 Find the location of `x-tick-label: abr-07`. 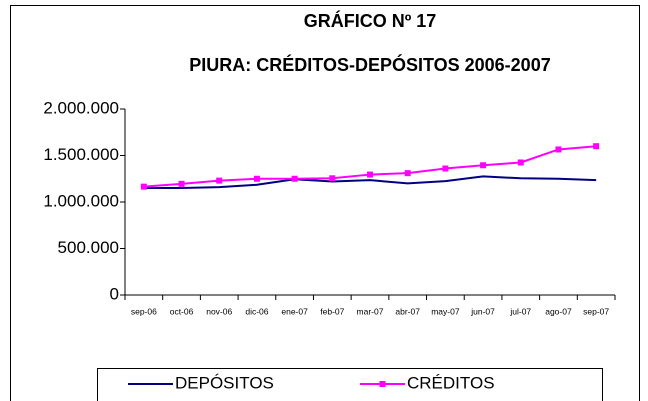

x-tick-label: abr-07 is located at coordinates (407, 311).